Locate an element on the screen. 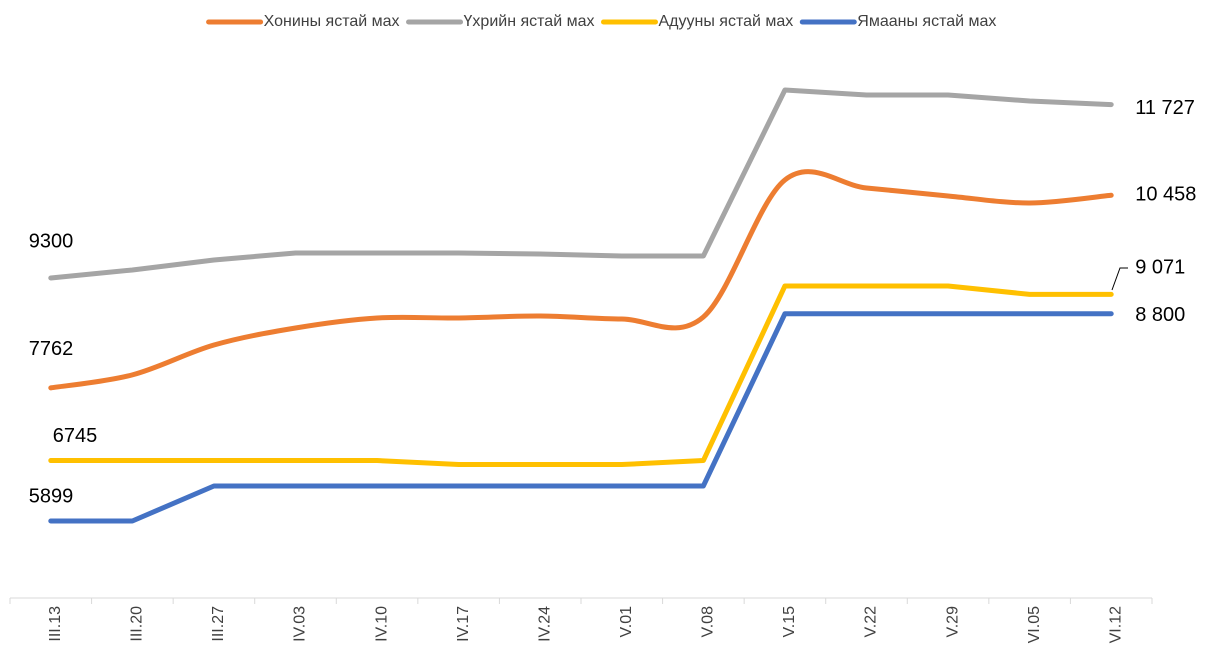  data-label: 10 458 is located at coordinates (1165, 195).